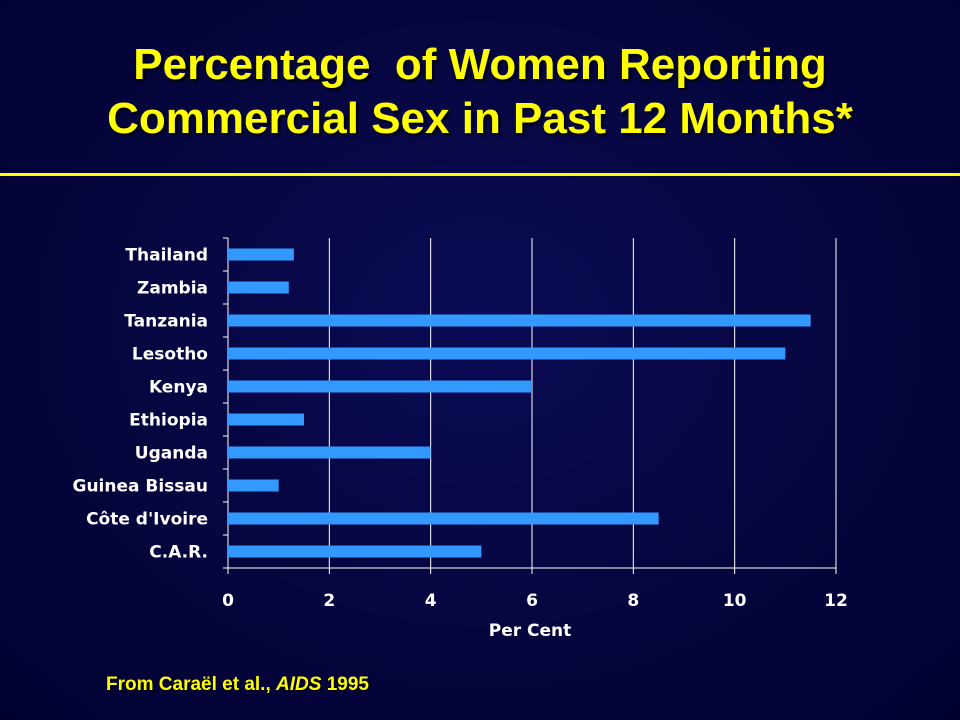 Image resolution: width=960 pixels, height=720 pixels. What do you see at coordinates (530, 631) in the screenshot?
I see `x-axis-title: Per Cent` at bounding box center [530, 631].